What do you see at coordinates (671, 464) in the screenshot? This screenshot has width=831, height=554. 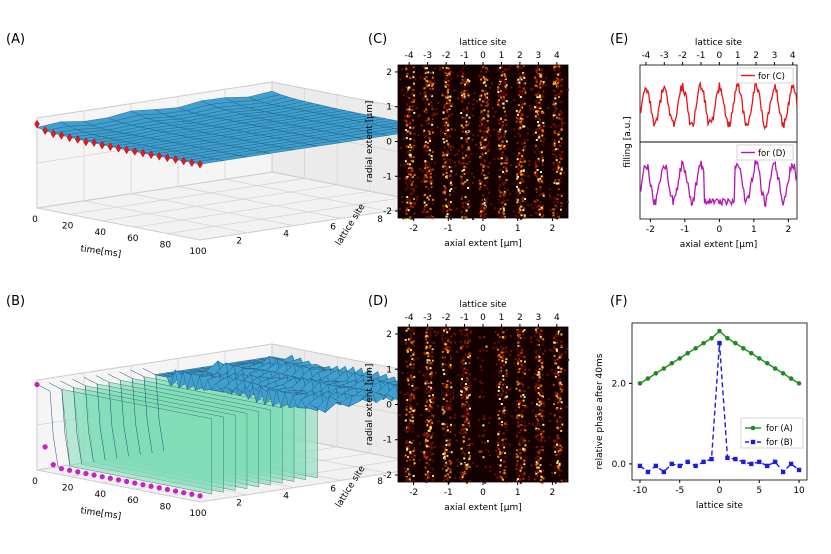 I see `data-point` at bounding box center [671, 464].